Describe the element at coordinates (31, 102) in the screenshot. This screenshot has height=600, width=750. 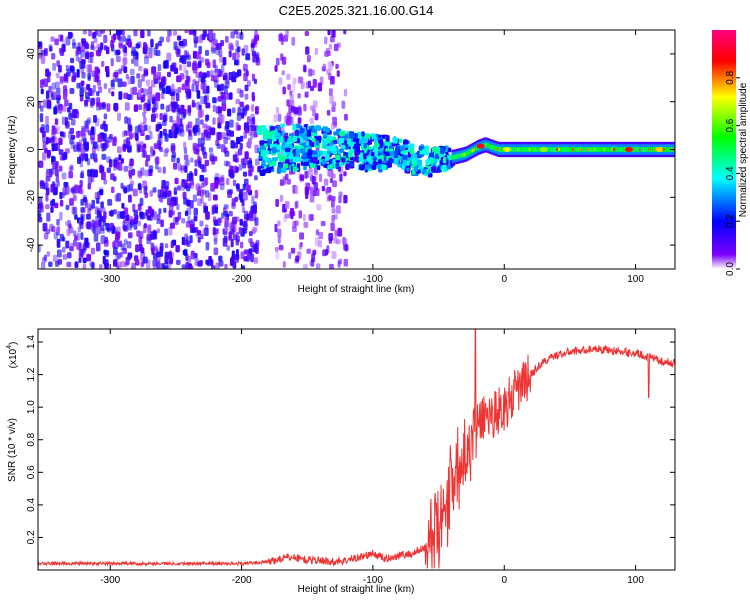
I see `y-tick-label: 20` at that location.